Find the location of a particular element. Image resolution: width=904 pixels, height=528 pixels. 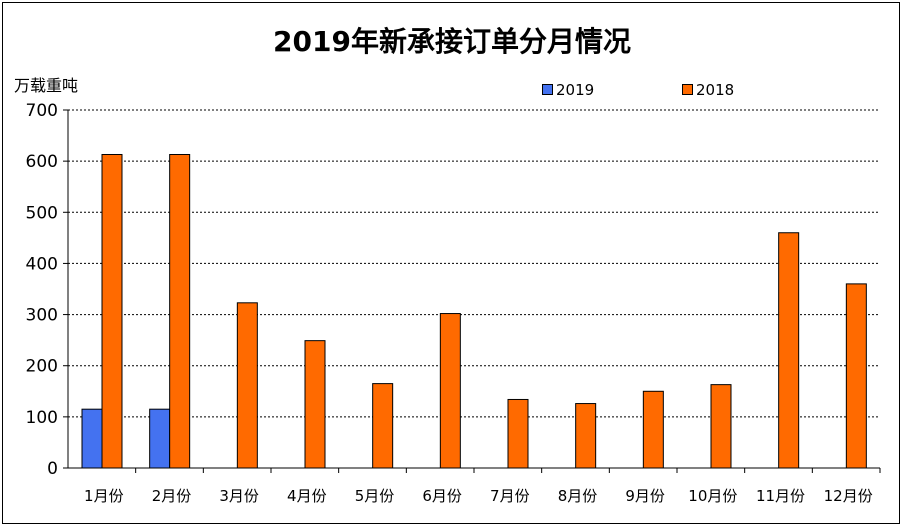

x-category-label-12: 12月份 is located at coordinates (848, 496).